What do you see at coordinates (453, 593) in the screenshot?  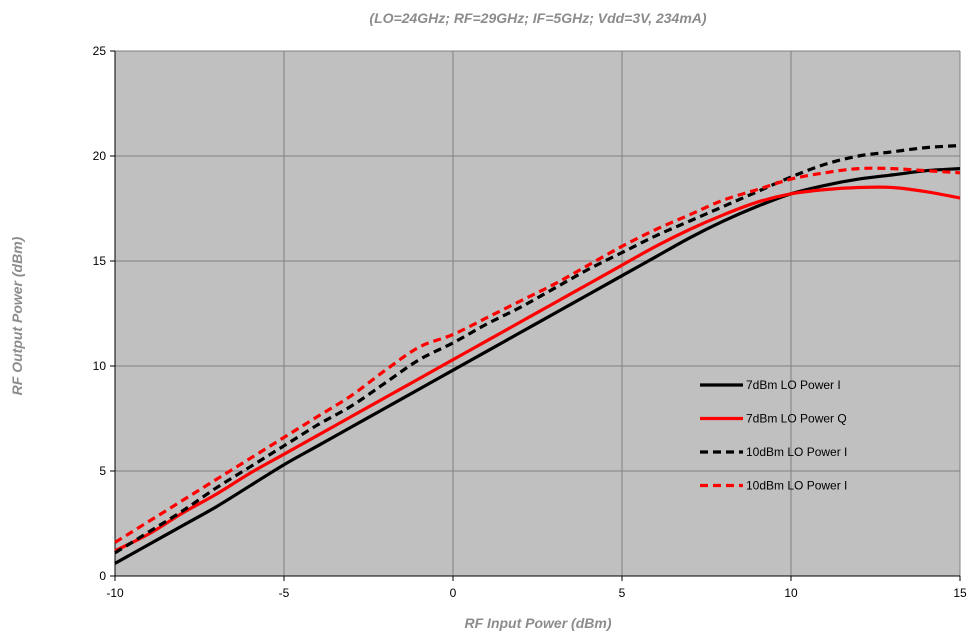 I see `x-tick-label: 0` at bounding box center [453, 593].